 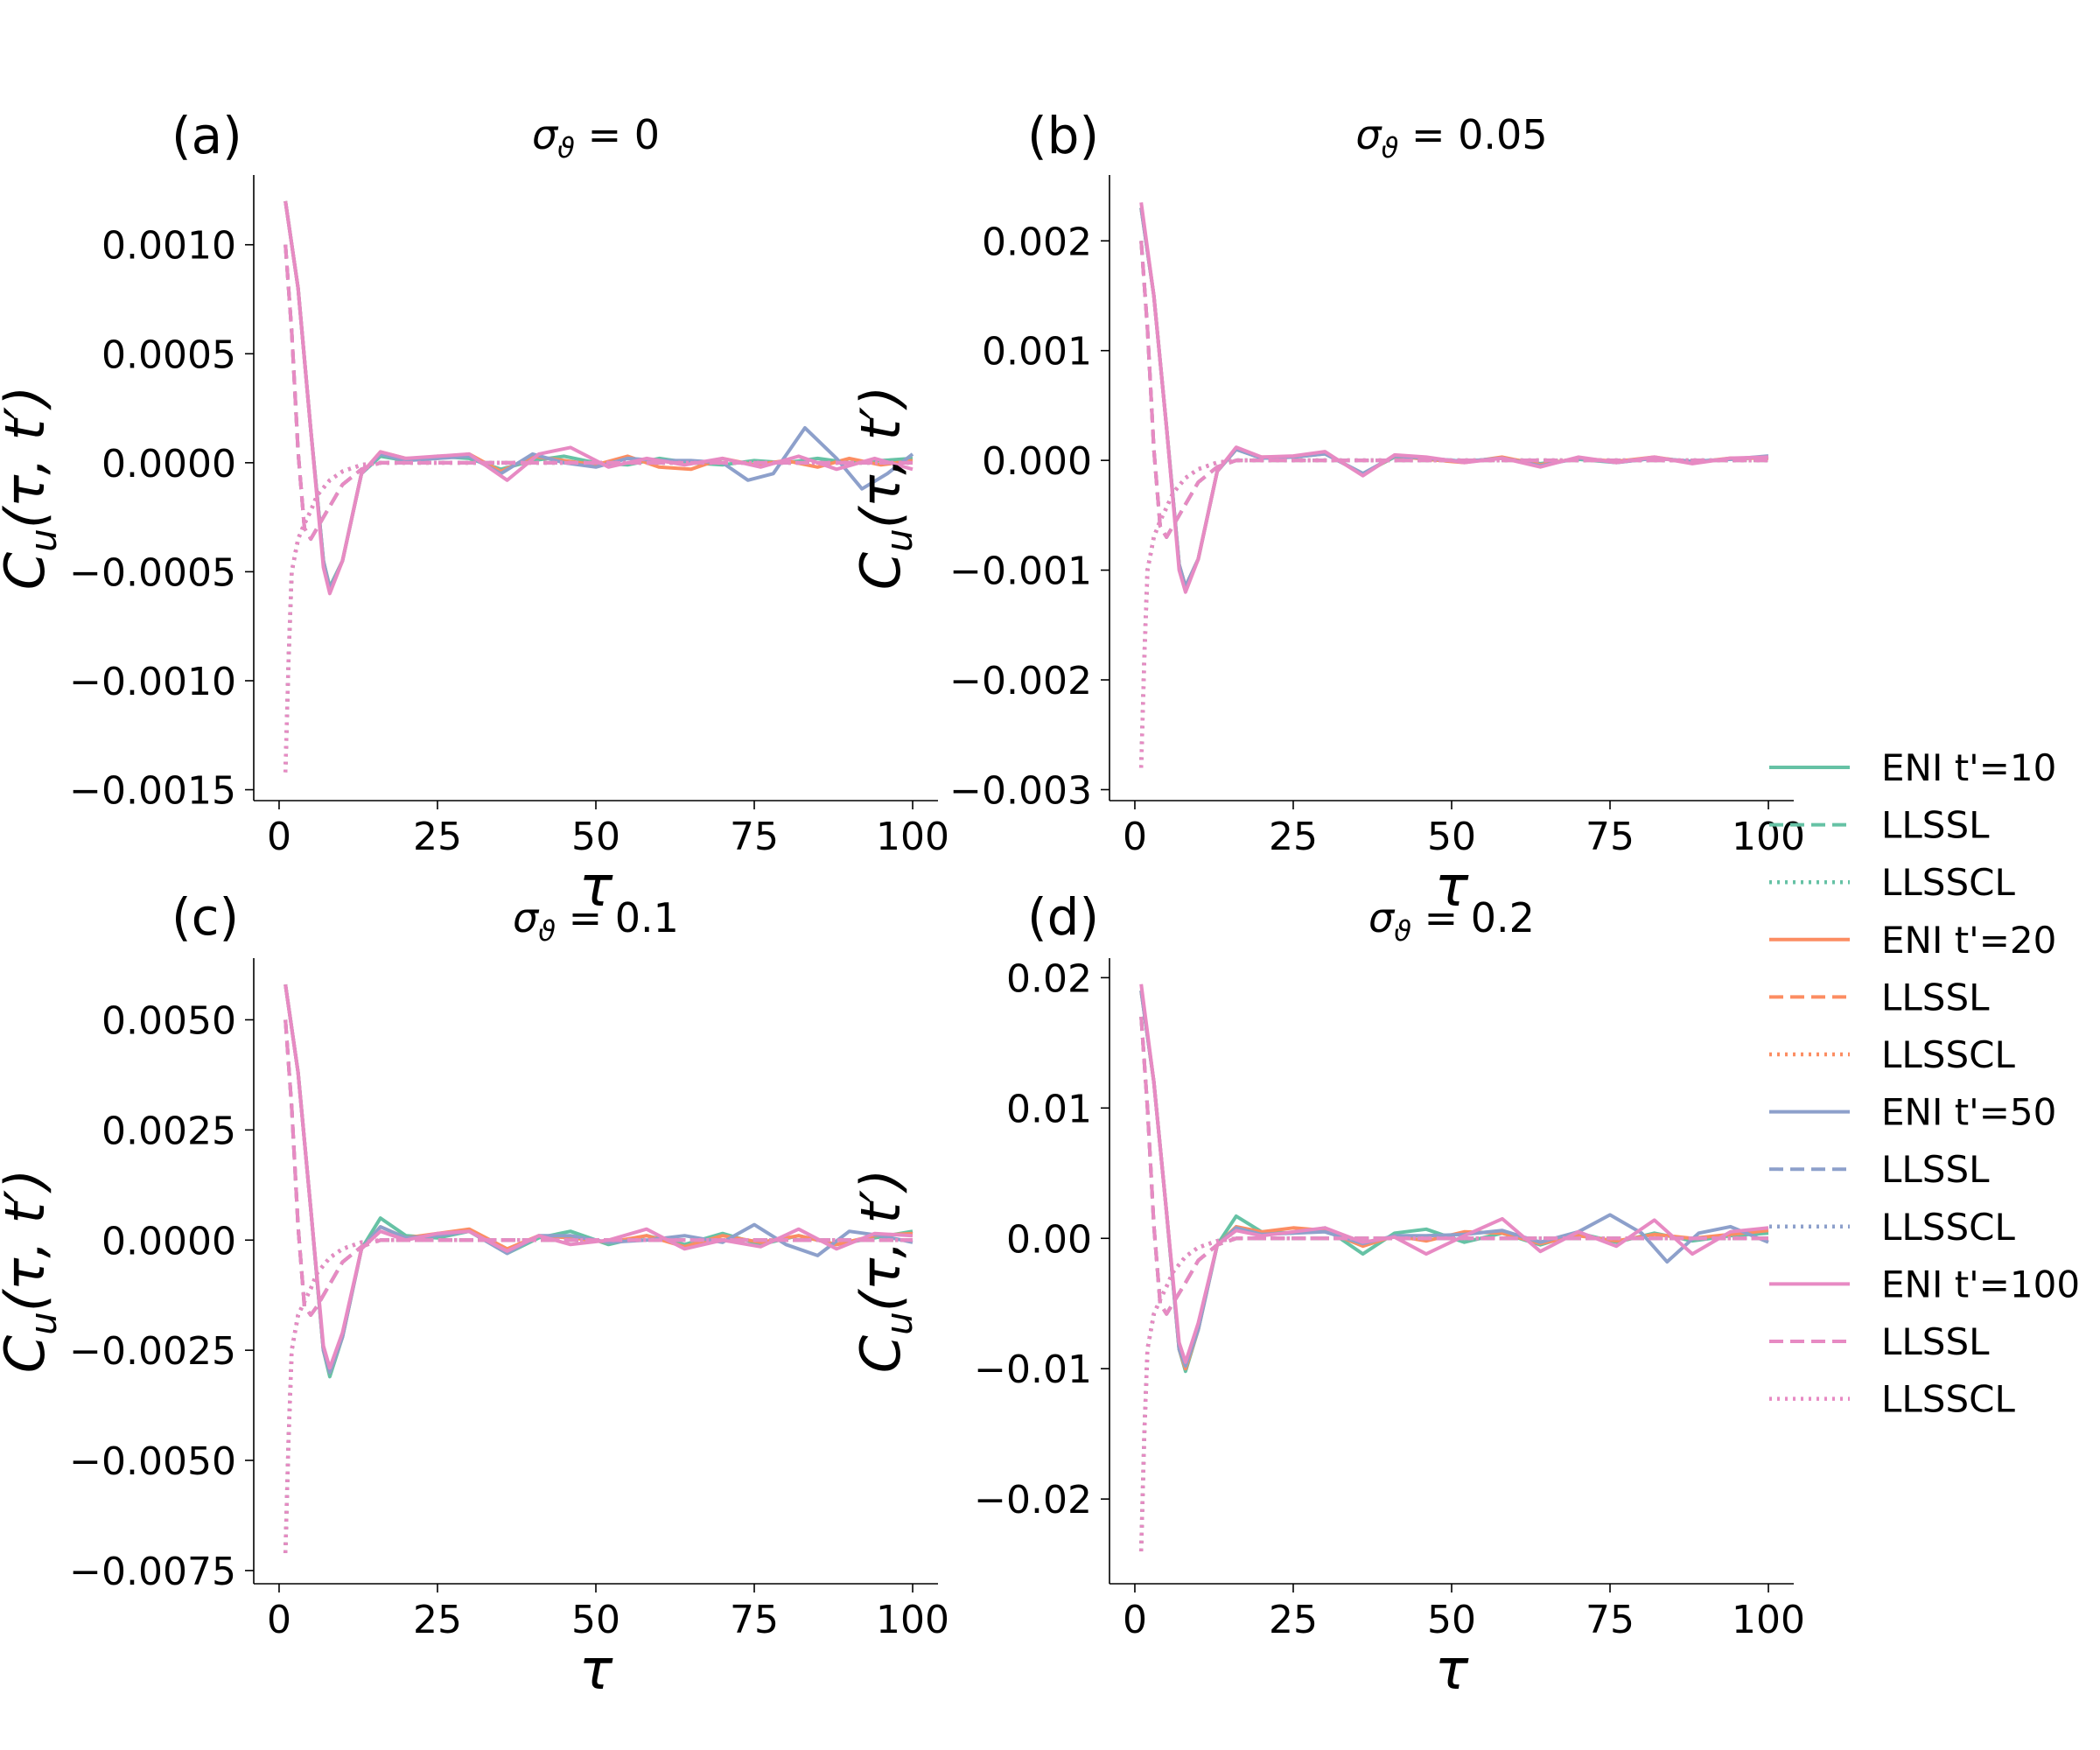 What do you see at coordinates (1020, 790) in the screenshot?
I see `y-tick-label: −0.003` at bounding box center [1020, 790].